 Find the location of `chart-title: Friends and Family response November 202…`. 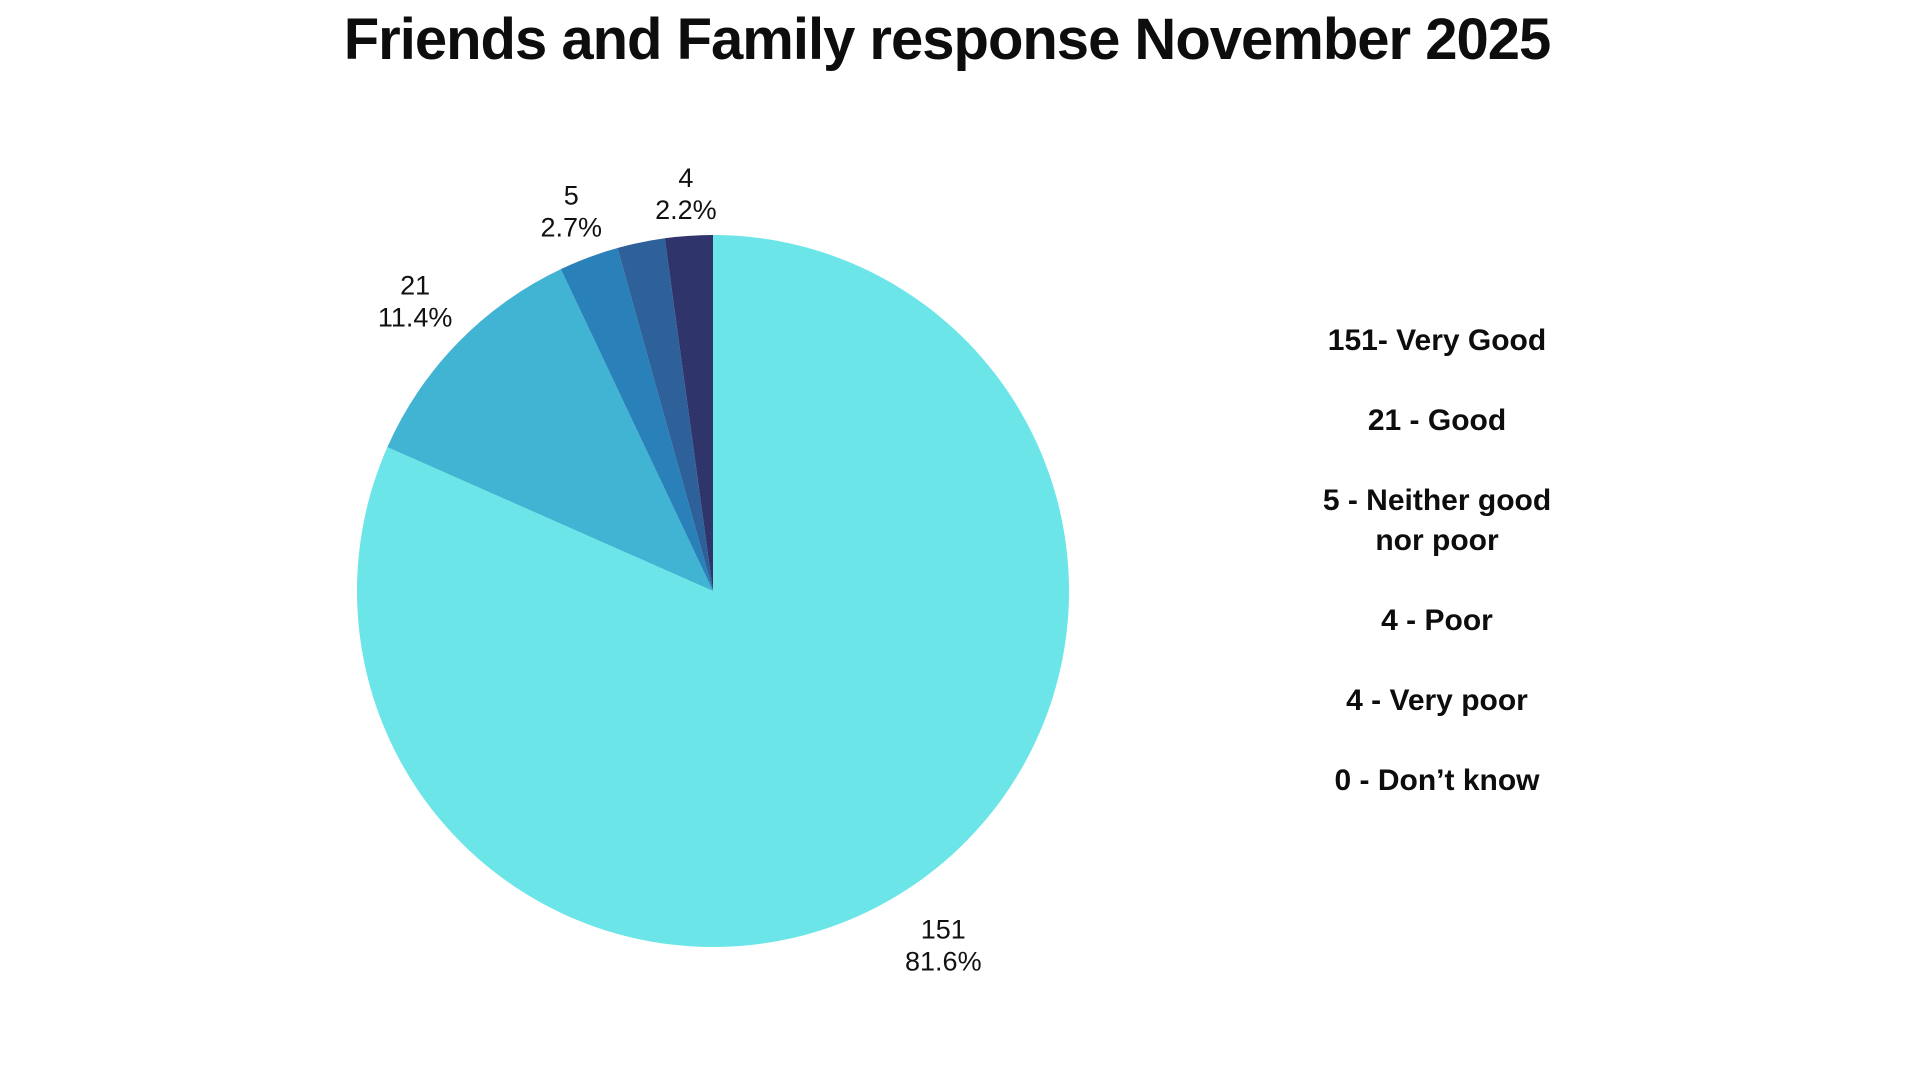

chart-title: Friends and Family response November 202… is located at coordinates (947, 39).